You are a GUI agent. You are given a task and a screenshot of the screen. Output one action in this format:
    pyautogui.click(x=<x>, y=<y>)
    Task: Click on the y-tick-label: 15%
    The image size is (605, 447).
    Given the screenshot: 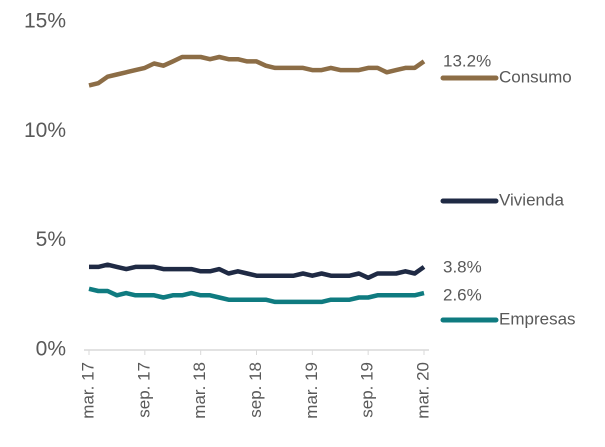 What is the action you would take?
    pyautogui.click(x=45, y=21)
    